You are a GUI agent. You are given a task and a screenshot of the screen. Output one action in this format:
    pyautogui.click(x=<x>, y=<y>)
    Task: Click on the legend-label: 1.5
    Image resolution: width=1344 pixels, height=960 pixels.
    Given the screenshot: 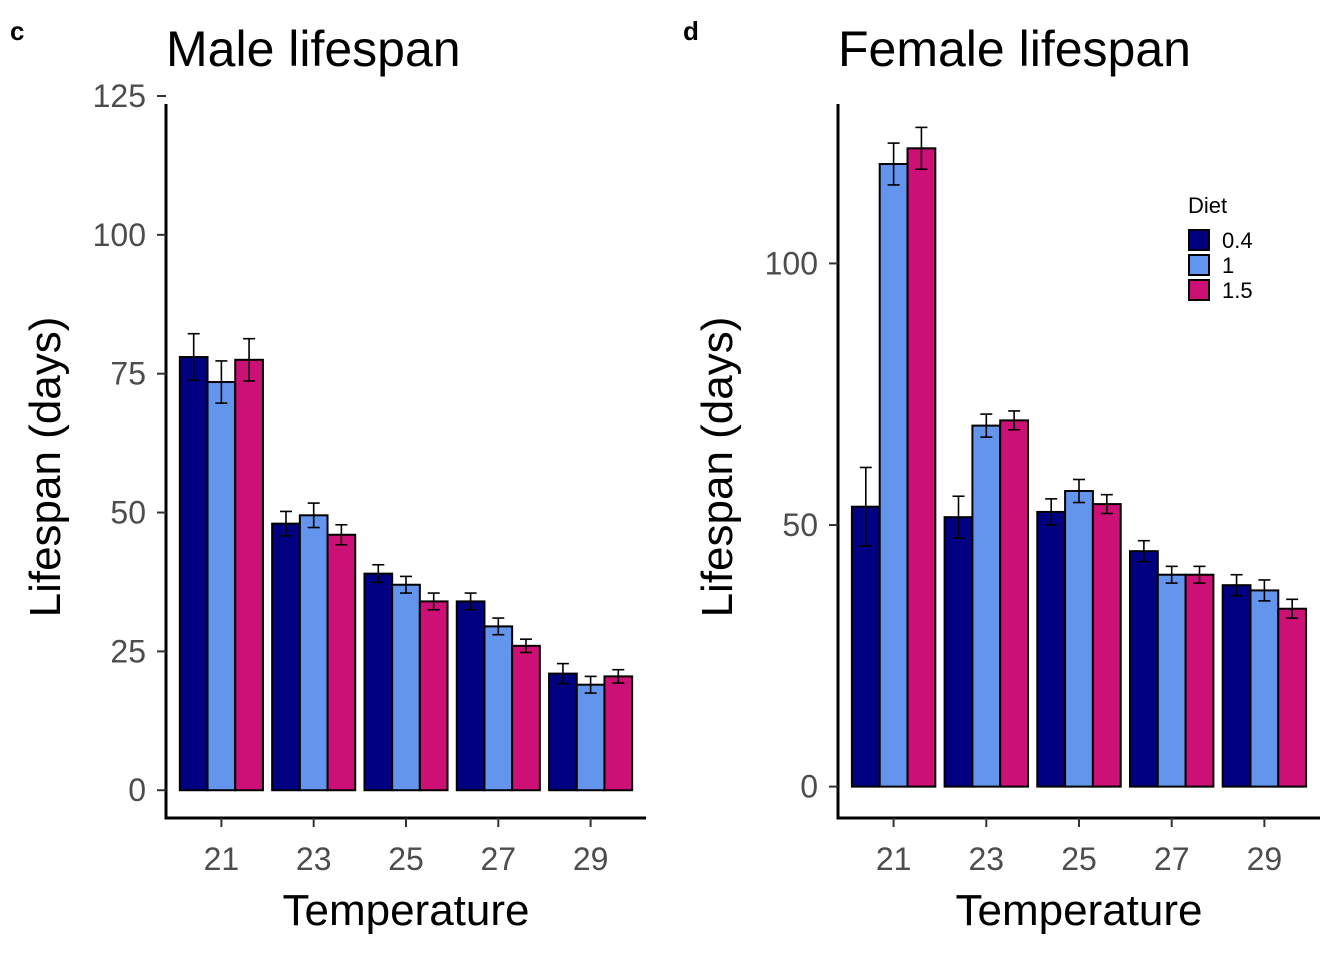 What is the action you would take?
    pyautogui.click(x=1237, y=290)
    